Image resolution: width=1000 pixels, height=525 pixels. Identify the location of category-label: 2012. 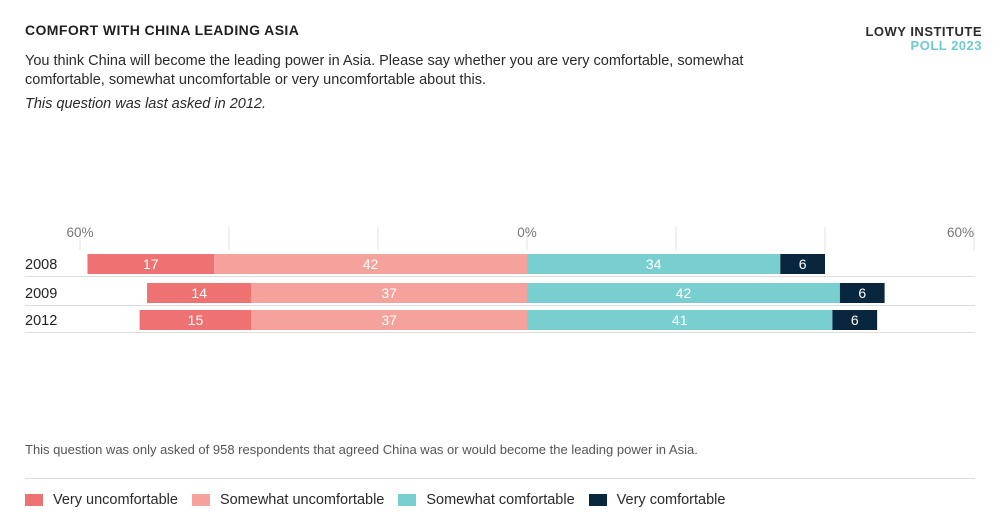
(41, 321).